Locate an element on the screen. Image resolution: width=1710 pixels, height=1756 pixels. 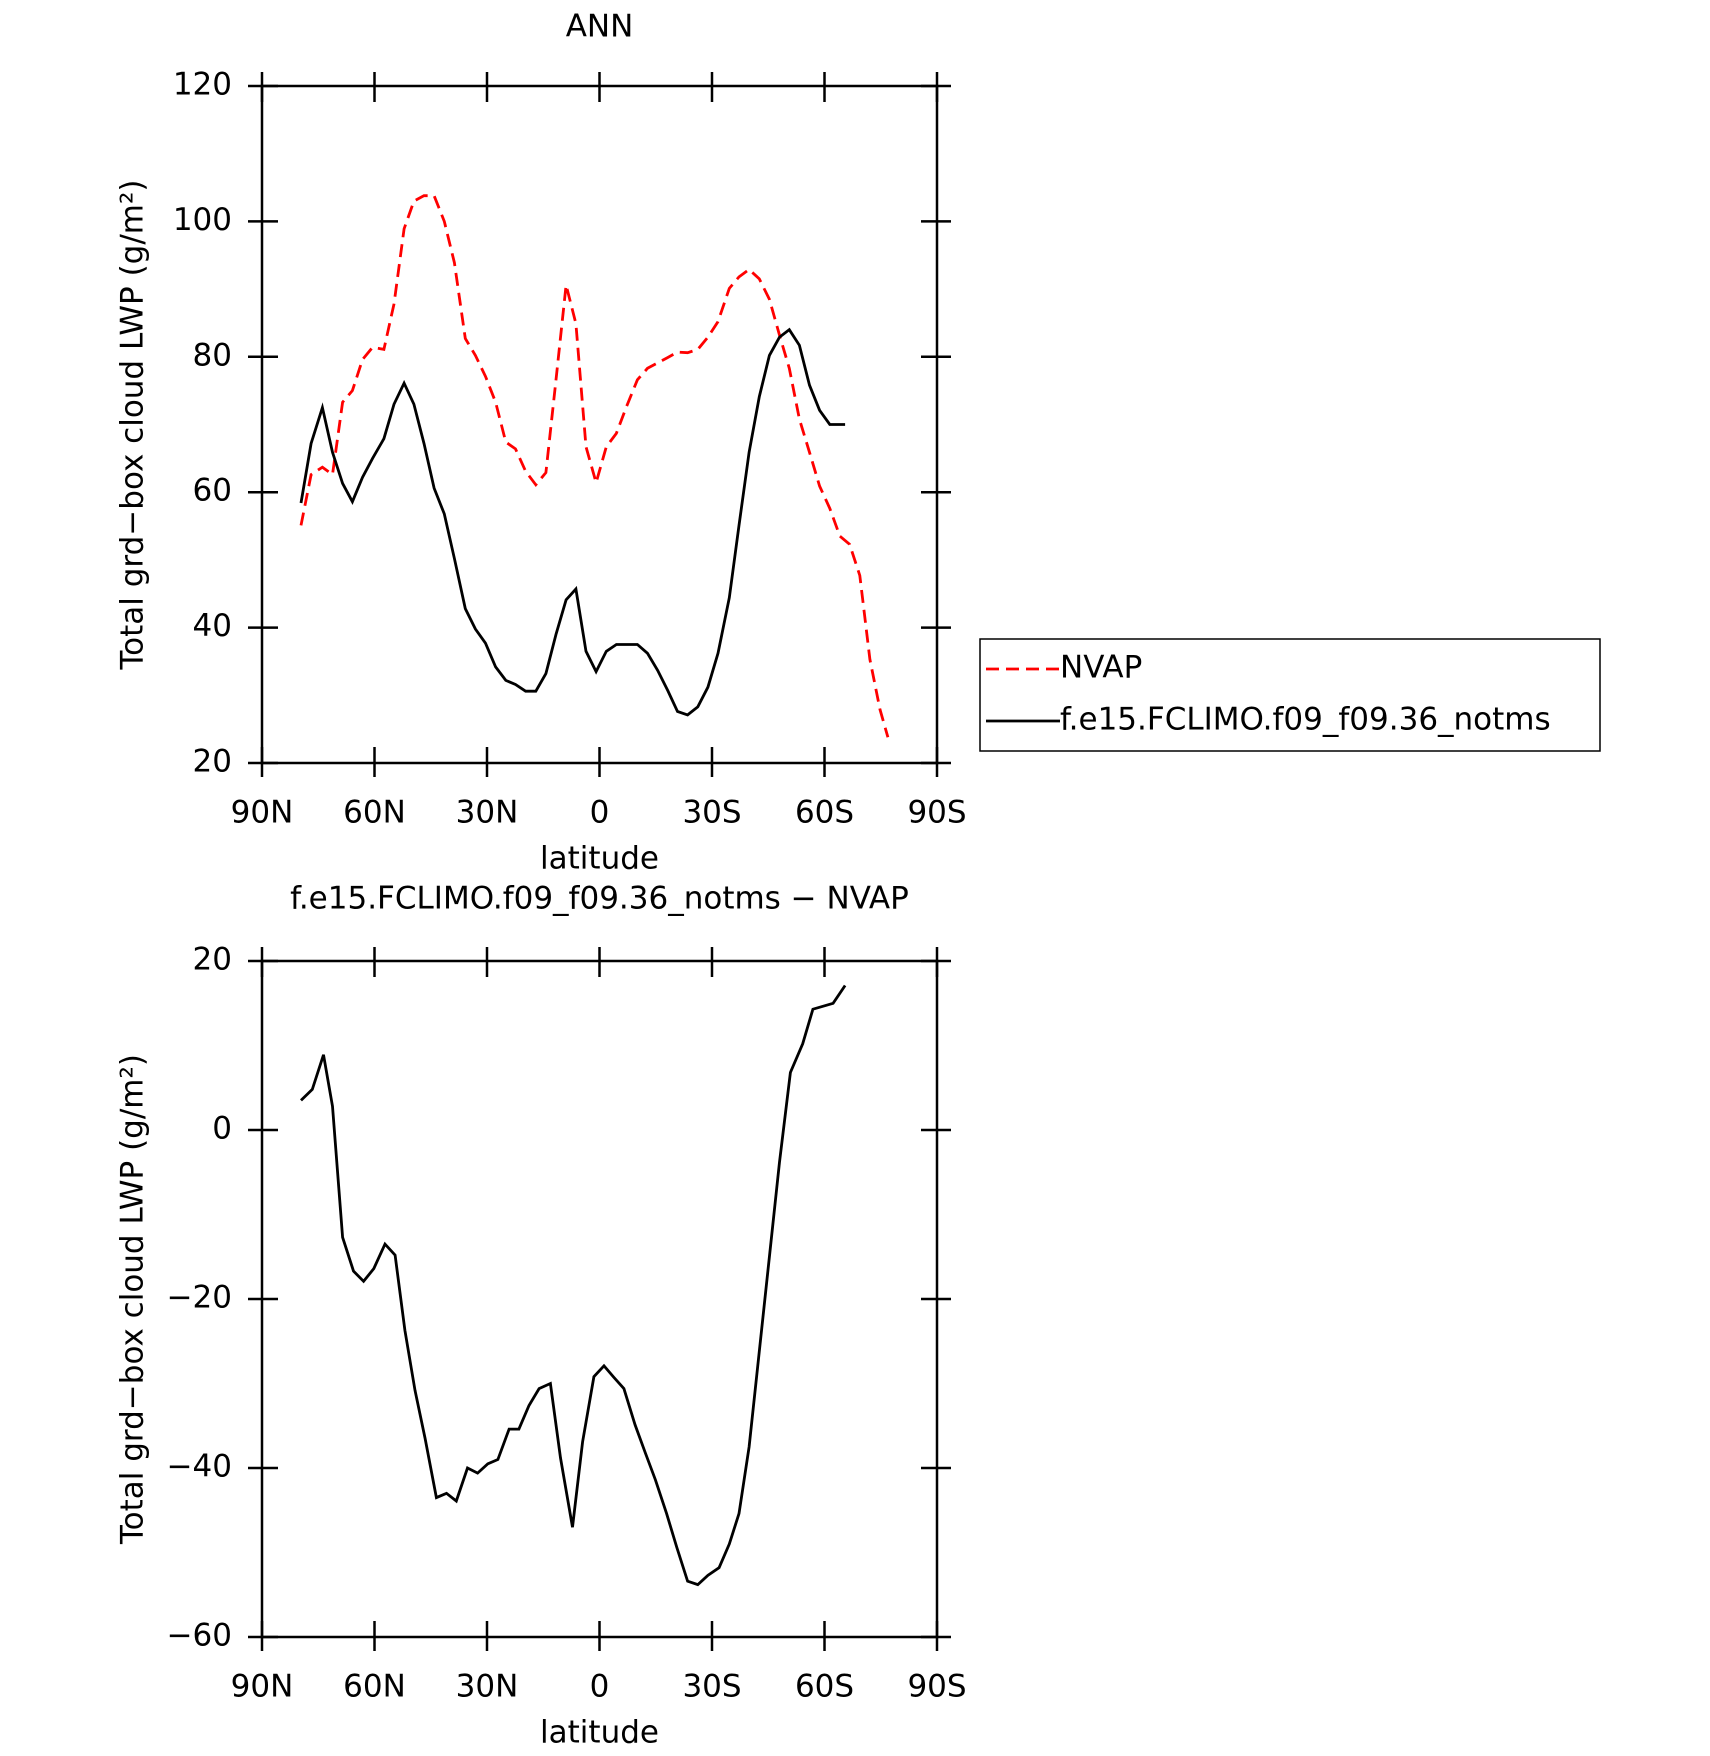
legend: NVAP f.e15.FCLIMO.f09_f09.36_notms is located at coordinates (1290, 695).